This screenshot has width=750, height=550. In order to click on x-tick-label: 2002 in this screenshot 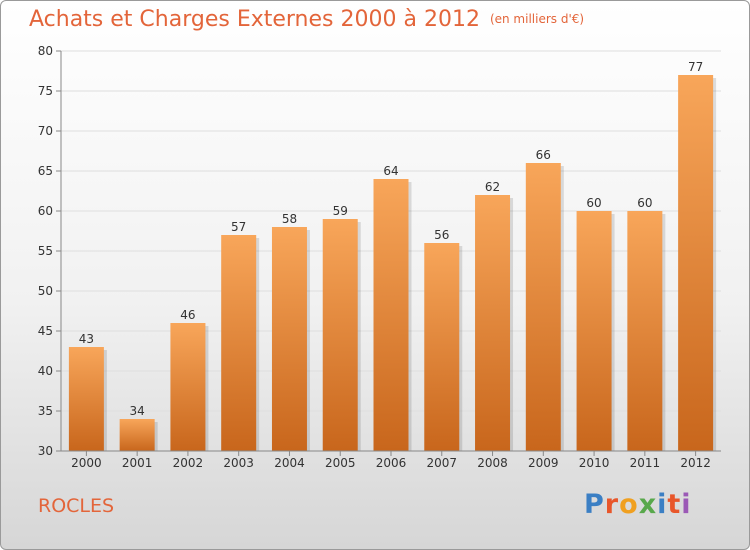, I will do `click(188, 463)`.